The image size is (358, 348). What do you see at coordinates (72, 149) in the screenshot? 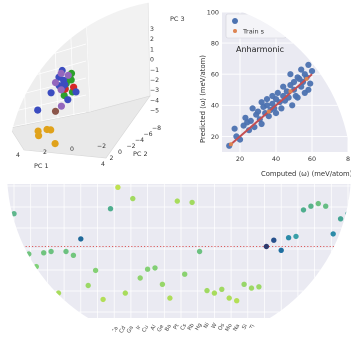
I see `pc1-tick-label: 0` at bounding box center [72, 149].